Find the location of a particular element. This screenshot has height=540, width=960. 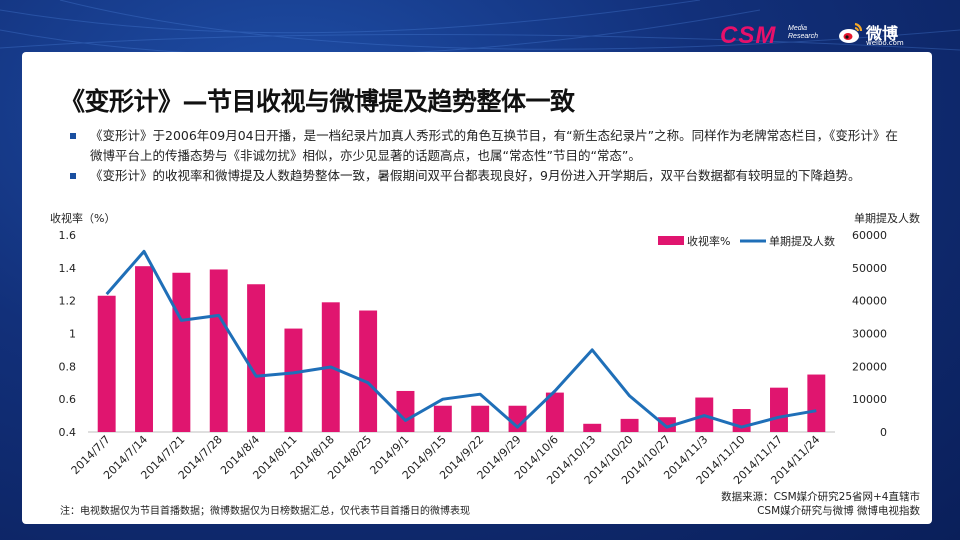

y2-tick-label: 50000 is located at coordinates (869, 268).